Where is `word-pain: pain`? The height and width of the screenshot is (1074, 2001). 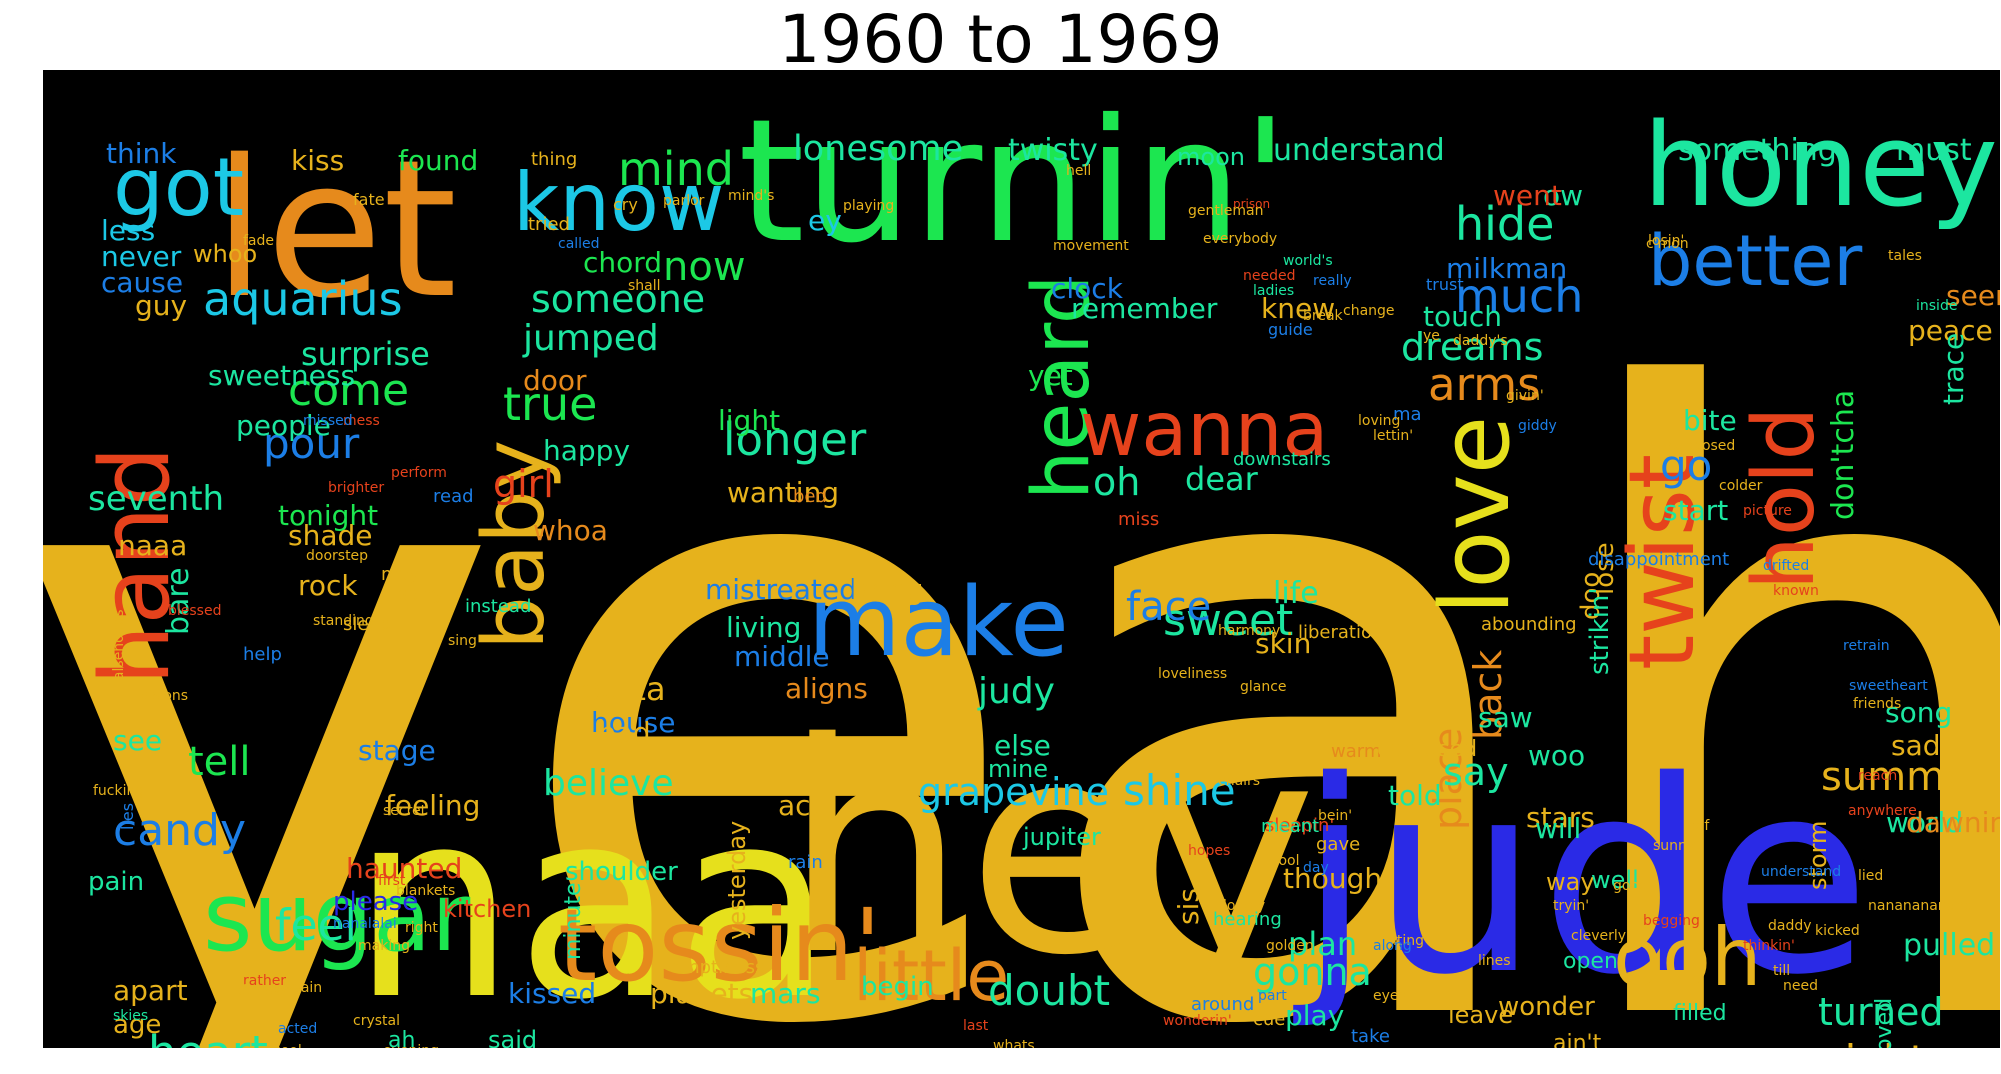 word-pain: pain is located at coordinates (116, 882).